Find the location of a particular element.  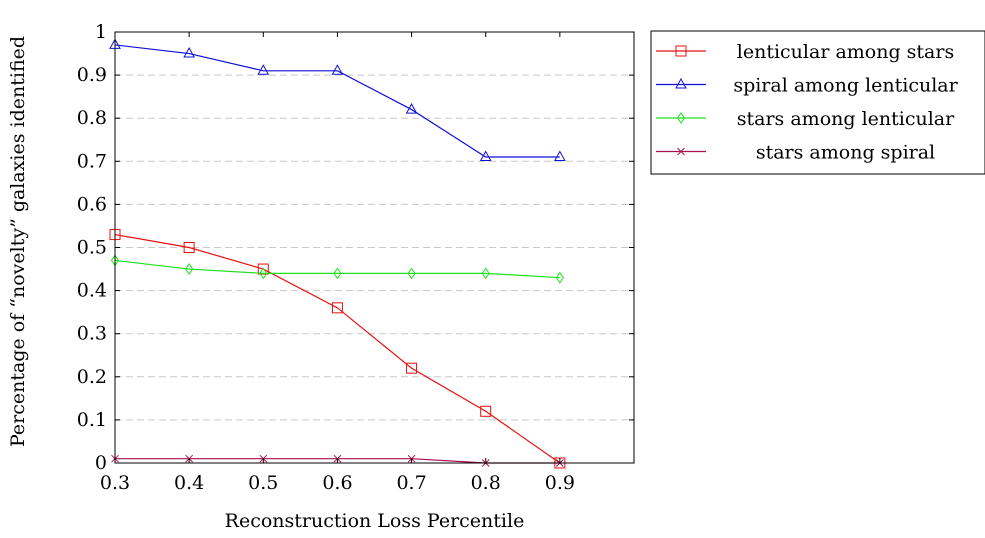

x-tick-label: 0.8 is located at coordinates (486, 483).